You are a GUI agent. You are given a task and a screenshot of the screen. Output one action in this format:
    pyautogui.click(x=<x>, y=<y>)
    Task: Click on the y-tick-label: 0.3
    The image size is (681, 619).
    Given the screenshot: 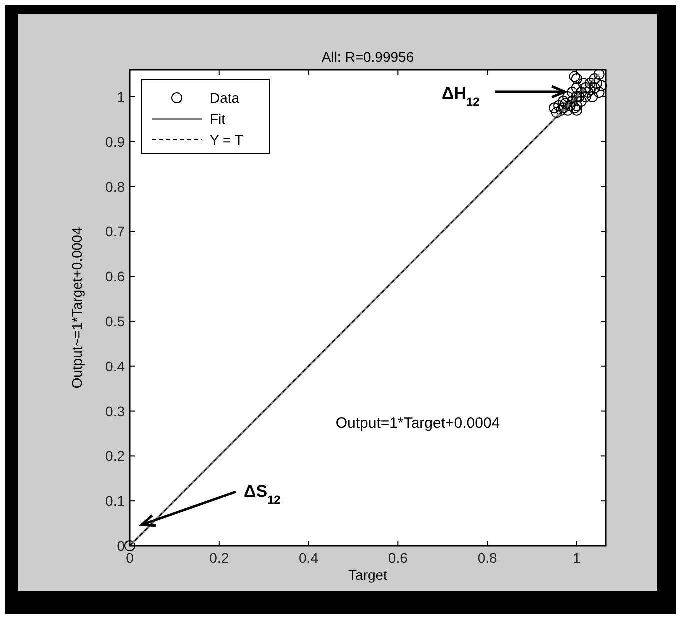 What is the action you would take?
    pyautogui.click(x=116, y=411)
    